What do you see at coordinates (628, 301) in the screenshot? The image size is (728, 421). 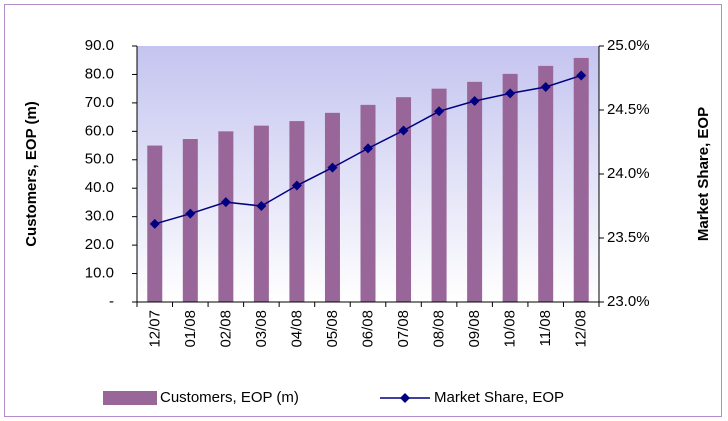 I see `y2-tick-label: 23.0%` at bounding box center [628, 301].